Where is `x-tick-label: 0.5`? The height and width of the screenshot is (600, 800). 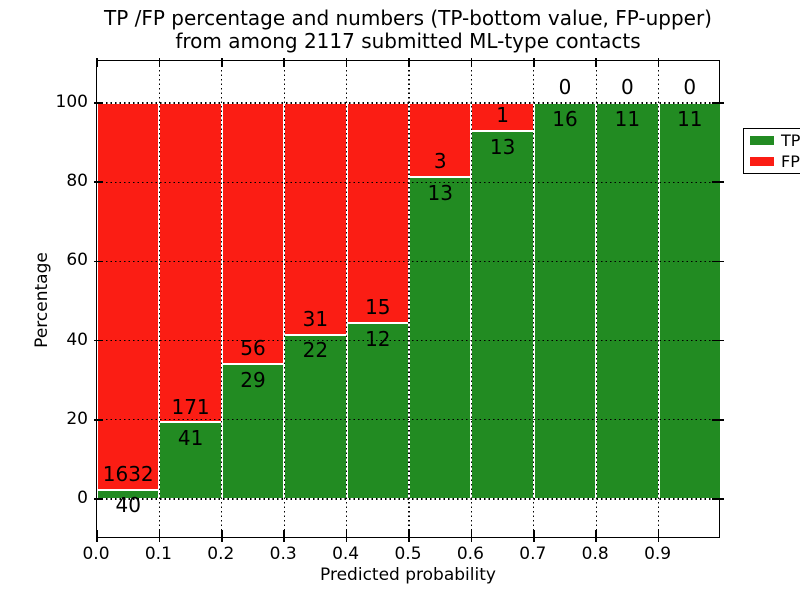 x-tick-label: 0.5 is located at coordinates (408, 554).